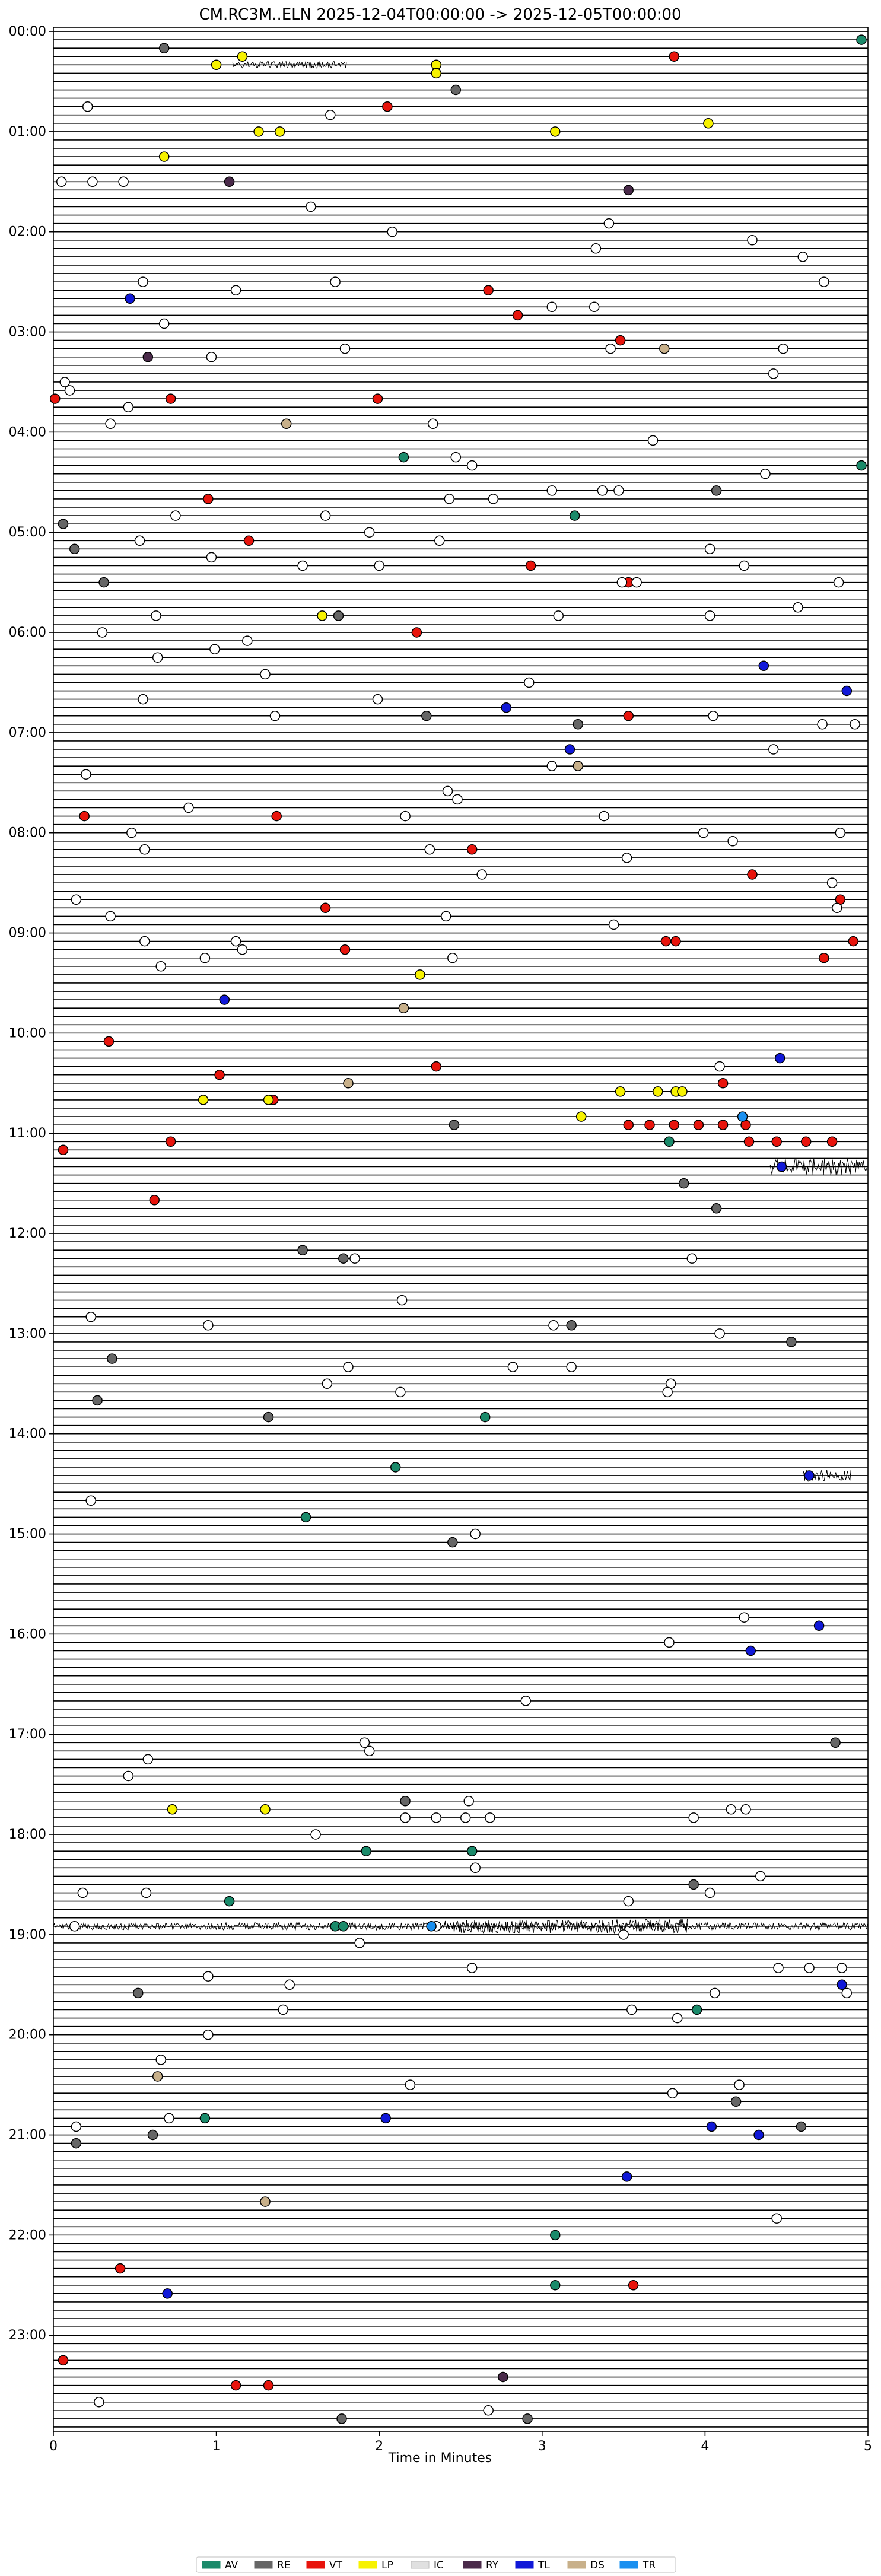  I want to click on y-tick-label: 09:00, so click(27, 933).